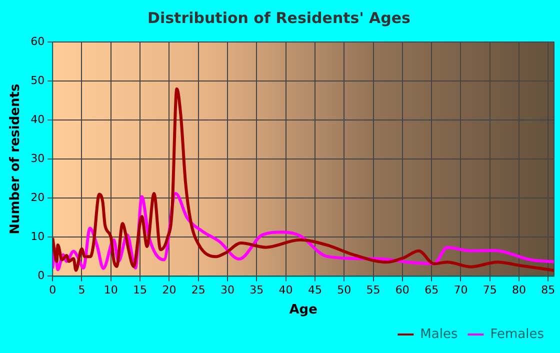  I want to click on x-tick-label: 0, so click(52, 290).